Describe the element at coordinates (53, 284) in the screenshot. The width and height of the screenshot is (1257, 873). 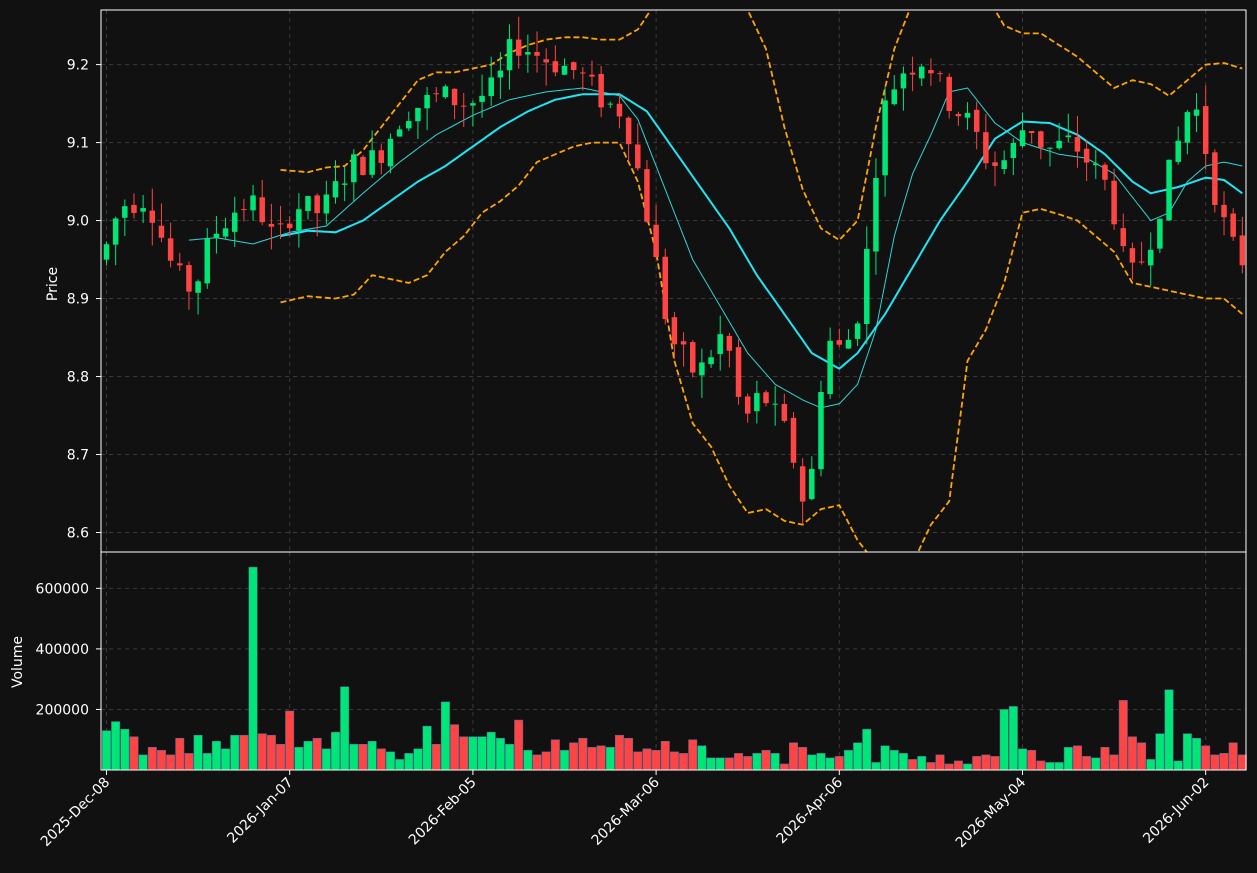
I see `price-axis-label: Price` at that location.